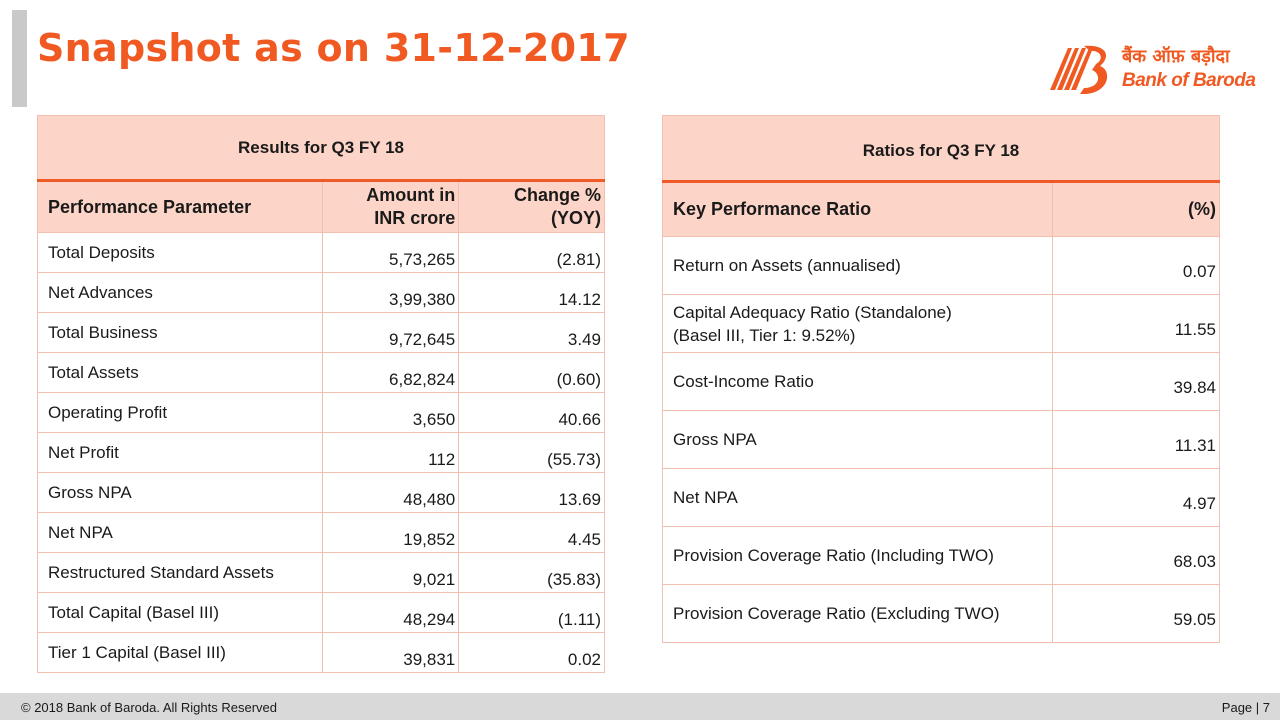 Image resolution: width=1280 pixels, height=720 pixels. Describe the element at coordinates (857, 265) in the screenshot. I see `ratio-name-cell: Return on Assets (annualised)` at that location.